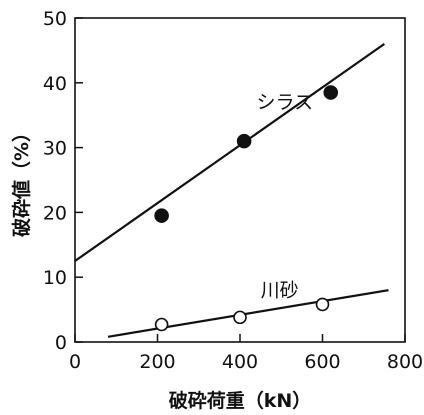 This screenshot has width=424, height=415. Describe the element at coordinates (240, 362) in the screenshot. I see `x-tick-label: 400` at that location.